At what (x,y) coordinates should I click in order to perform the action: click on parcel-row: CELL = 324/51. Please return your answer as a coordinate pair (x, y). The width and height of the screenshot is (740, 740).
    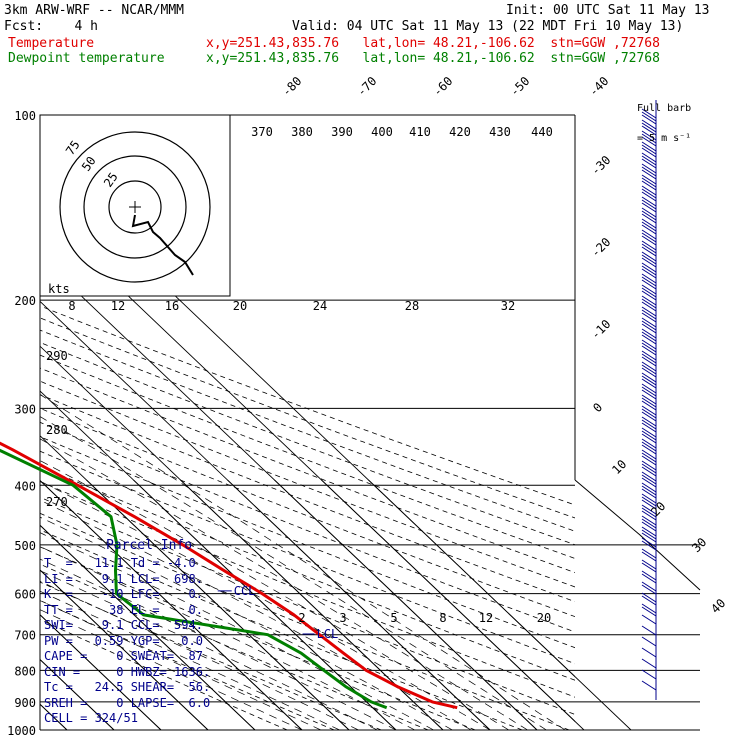
    Looking at the image, I should click on (91, 718).